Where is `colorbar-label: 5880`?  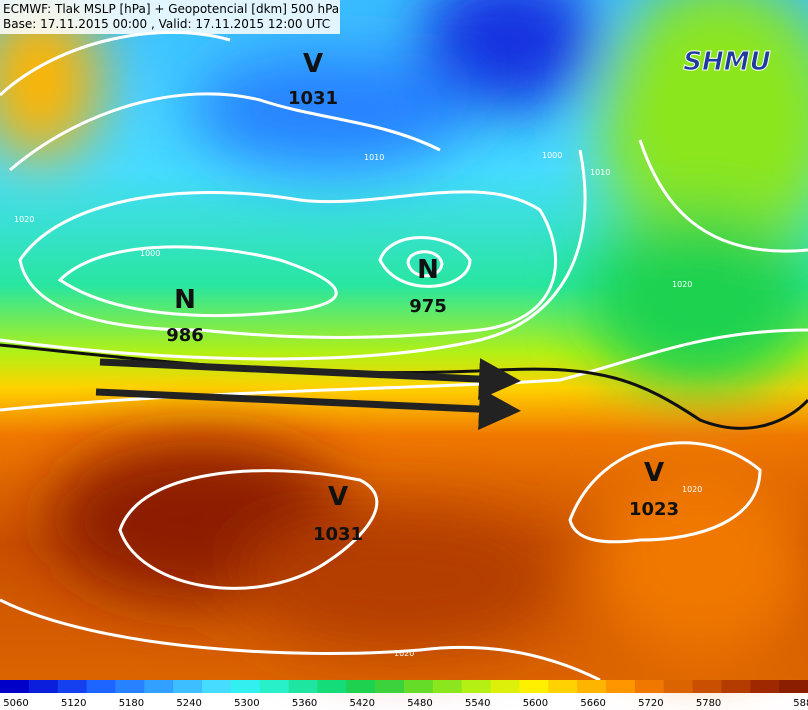 colorbar-label: 5880 is located at coordinates (800, 703).